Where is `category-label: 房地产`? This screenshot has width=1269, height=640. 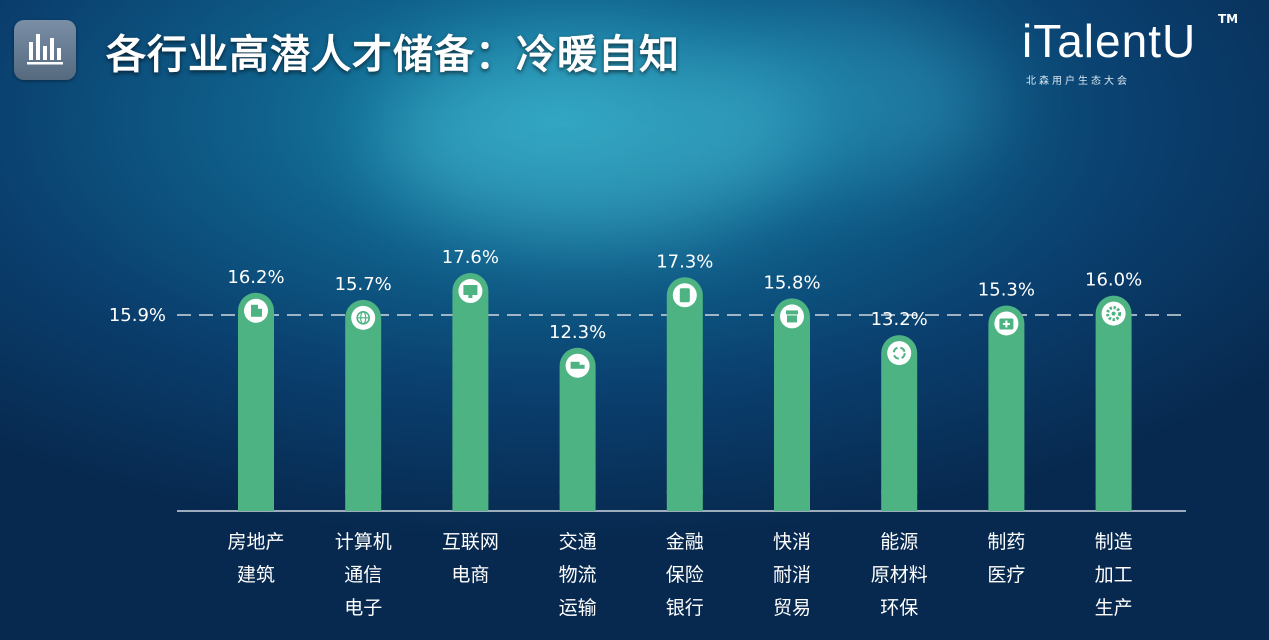
category-label: 房地产 is located at coordinates (255, 542).